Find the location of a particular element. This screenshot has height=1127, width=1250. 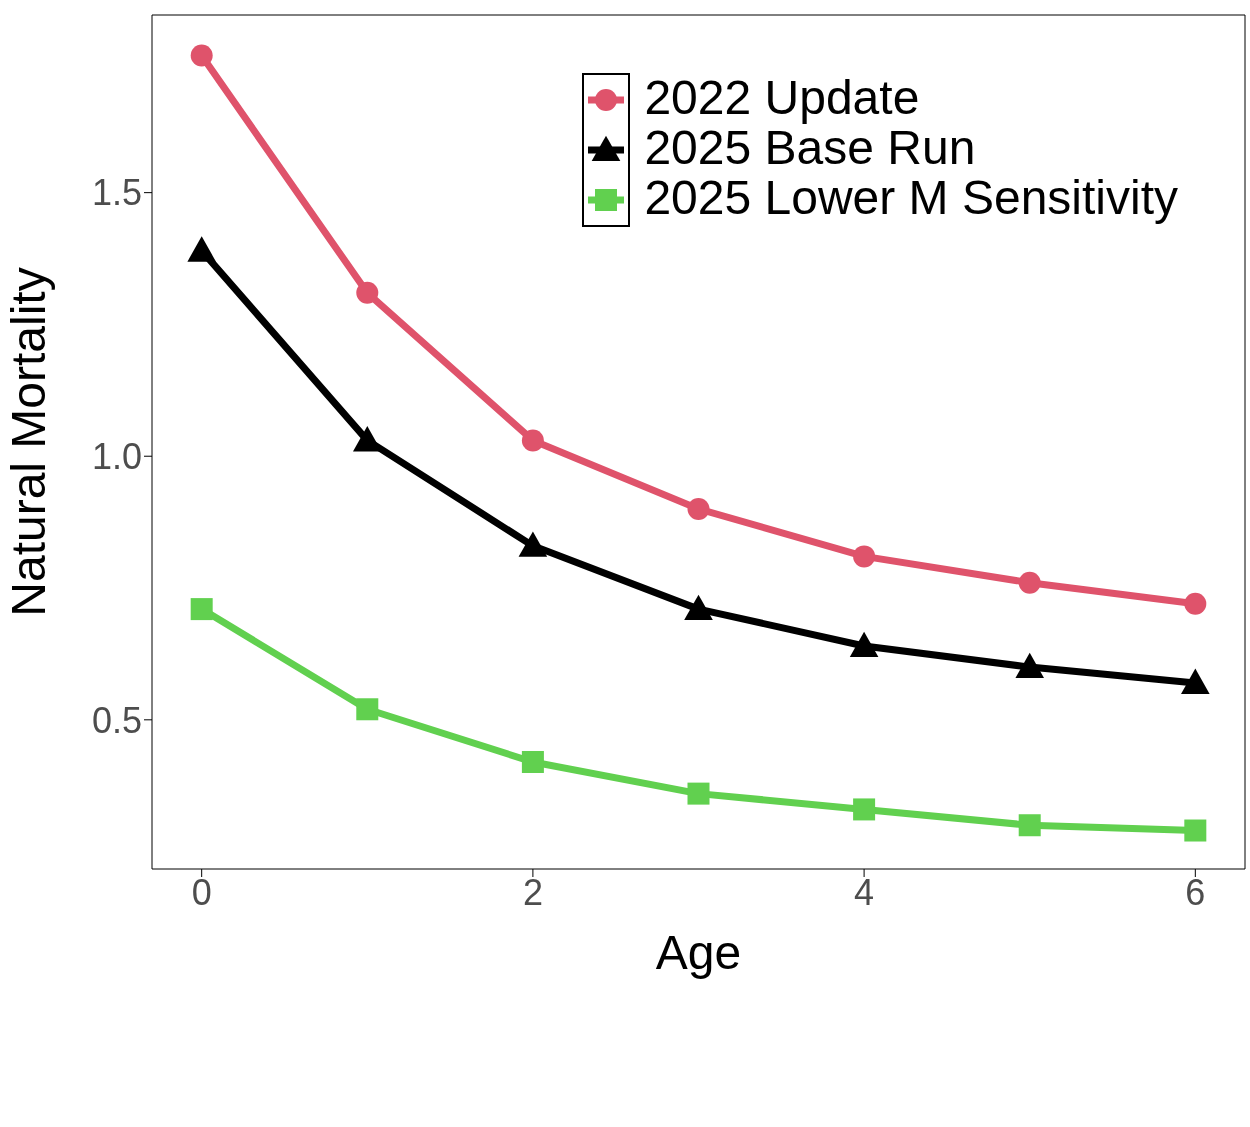

y-tick-label: 0.5 is located at coordinates (116, 720).